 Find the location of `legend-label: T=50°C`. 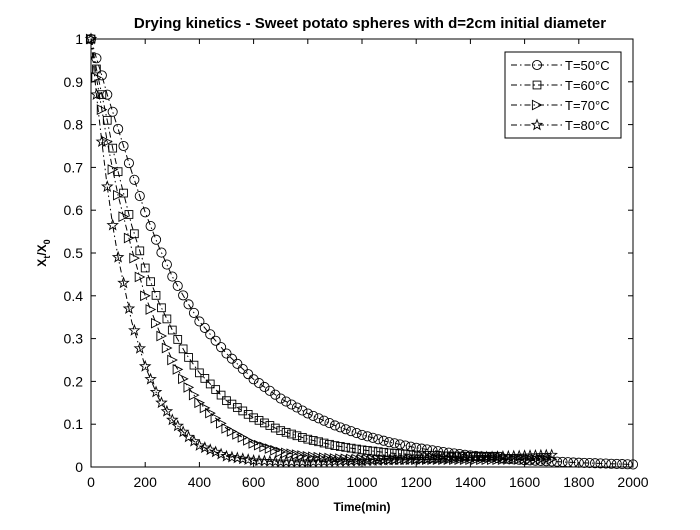

legend-label: T=50°C is located at coordinates (587, 65).